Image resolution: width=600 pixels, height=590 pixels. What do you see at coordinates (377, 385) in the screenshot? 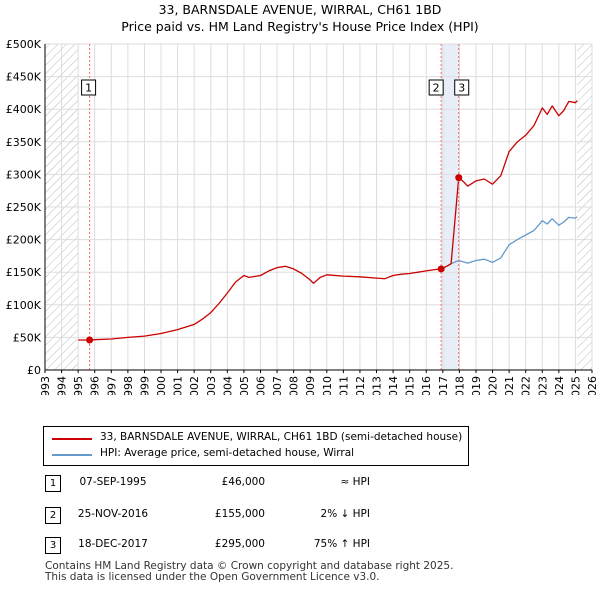
I see `x-tick-label: 2013` at bounding box center [377, 385].